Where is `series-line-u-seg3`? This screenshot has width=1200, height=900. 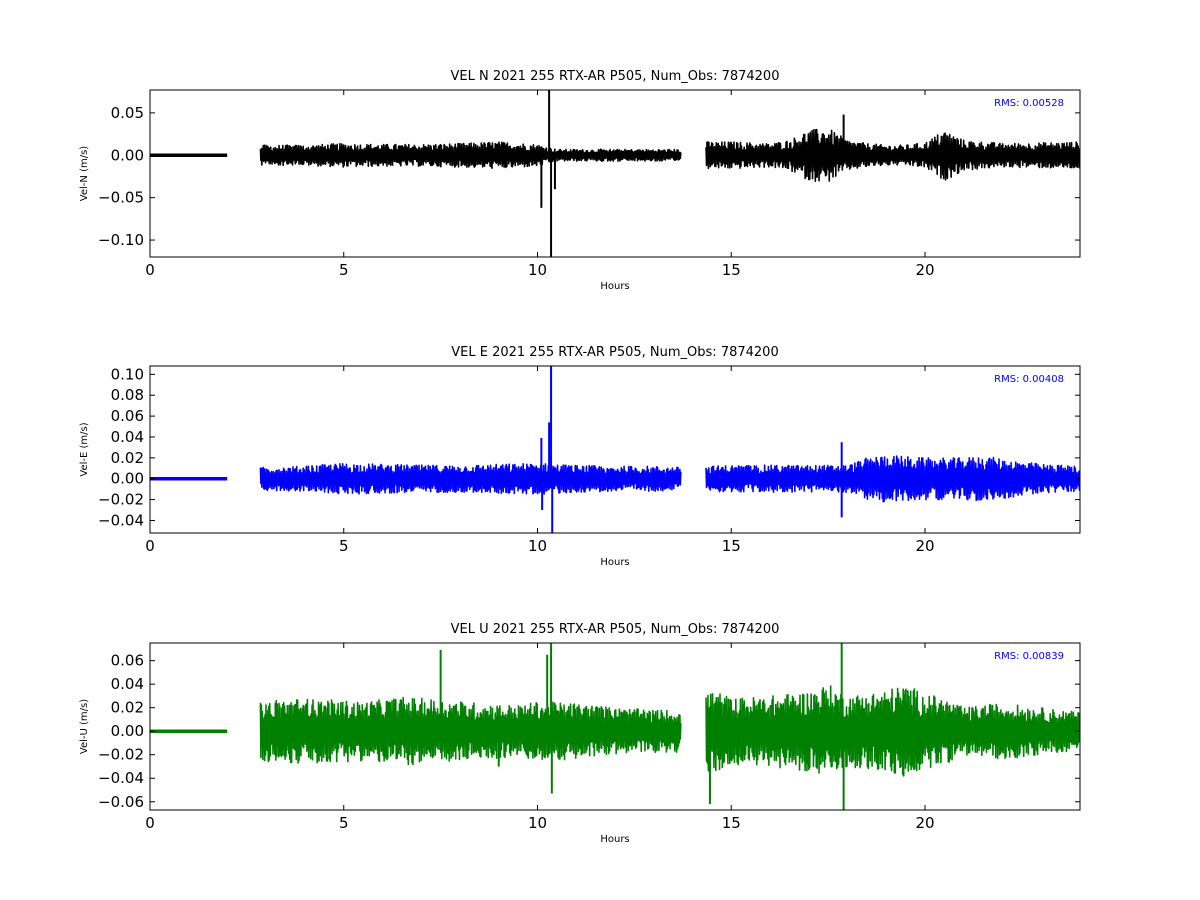
series-line-u-seg3 is located at coordinates (892, 731).